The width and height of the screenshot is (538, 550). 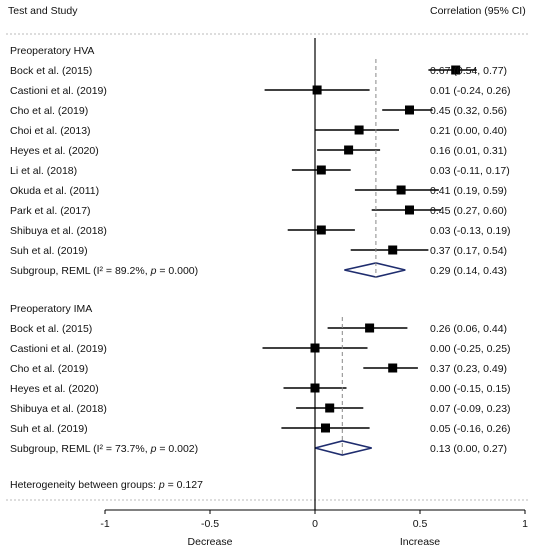 What do you see at coordinates (104, 449) in the screenshot?
I see `subgroup-label: Subgroup, REML (I² = 73.7%, p = 0.002)` at bounding box center [104, 449].